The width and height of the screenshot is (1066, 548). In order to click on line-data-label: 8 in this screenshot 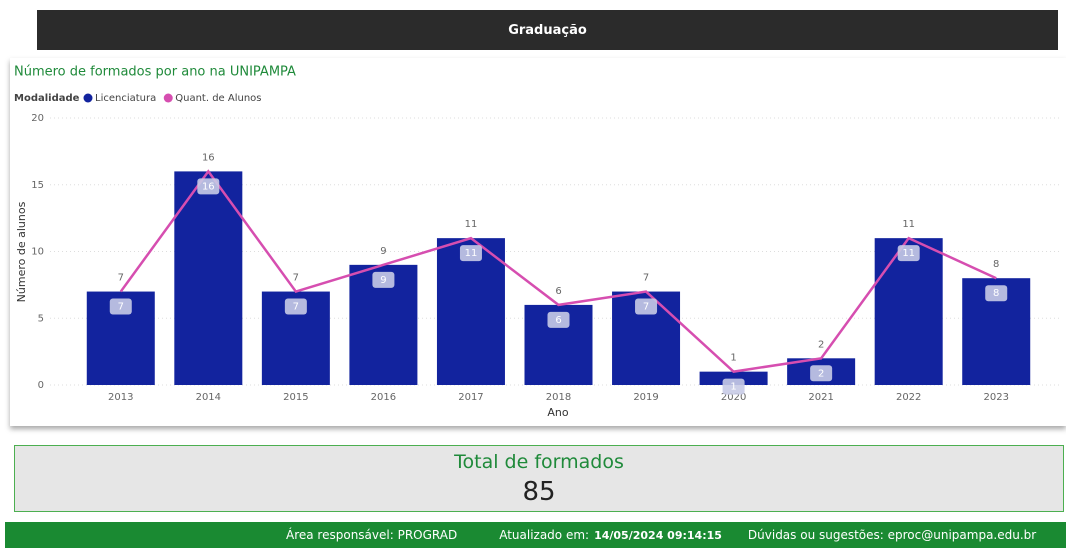, I will do `click(996, 293)`.